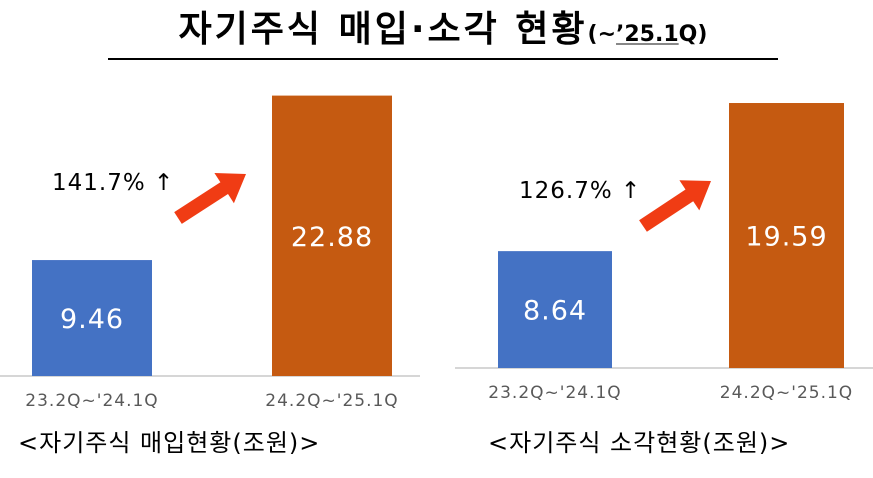 This screenshot has height=478, width=873. What do you see at coordinates (383, 29) in the screenshot?
I see `title-main: 자기주식 매입·소각 현황` at bounding box center [383, 29].